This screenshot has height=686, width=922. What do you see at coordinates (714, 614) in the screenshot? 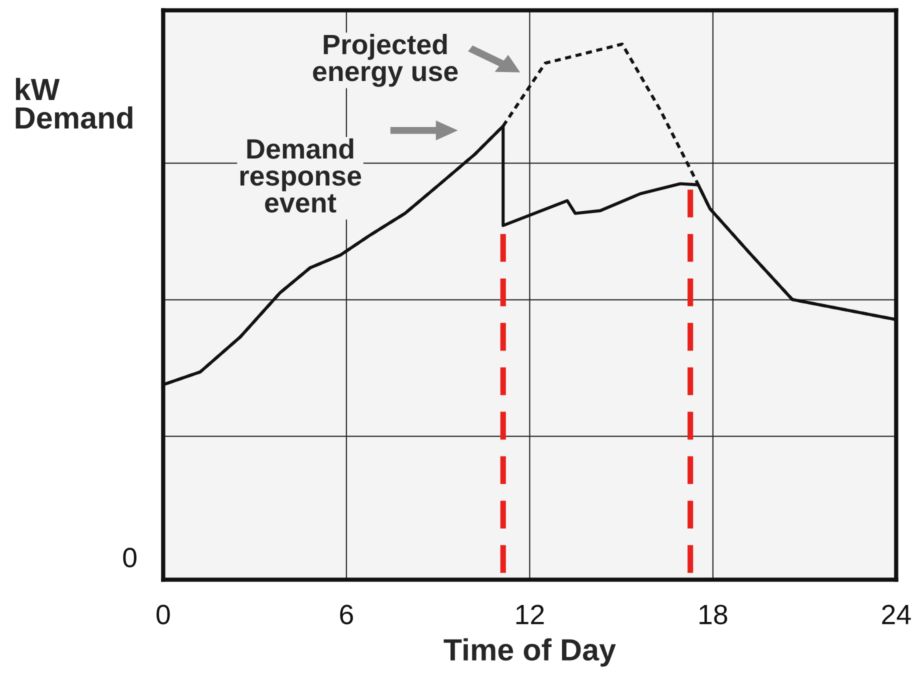
I see `x-tick-label: 18` at bounding box center [714, 614].